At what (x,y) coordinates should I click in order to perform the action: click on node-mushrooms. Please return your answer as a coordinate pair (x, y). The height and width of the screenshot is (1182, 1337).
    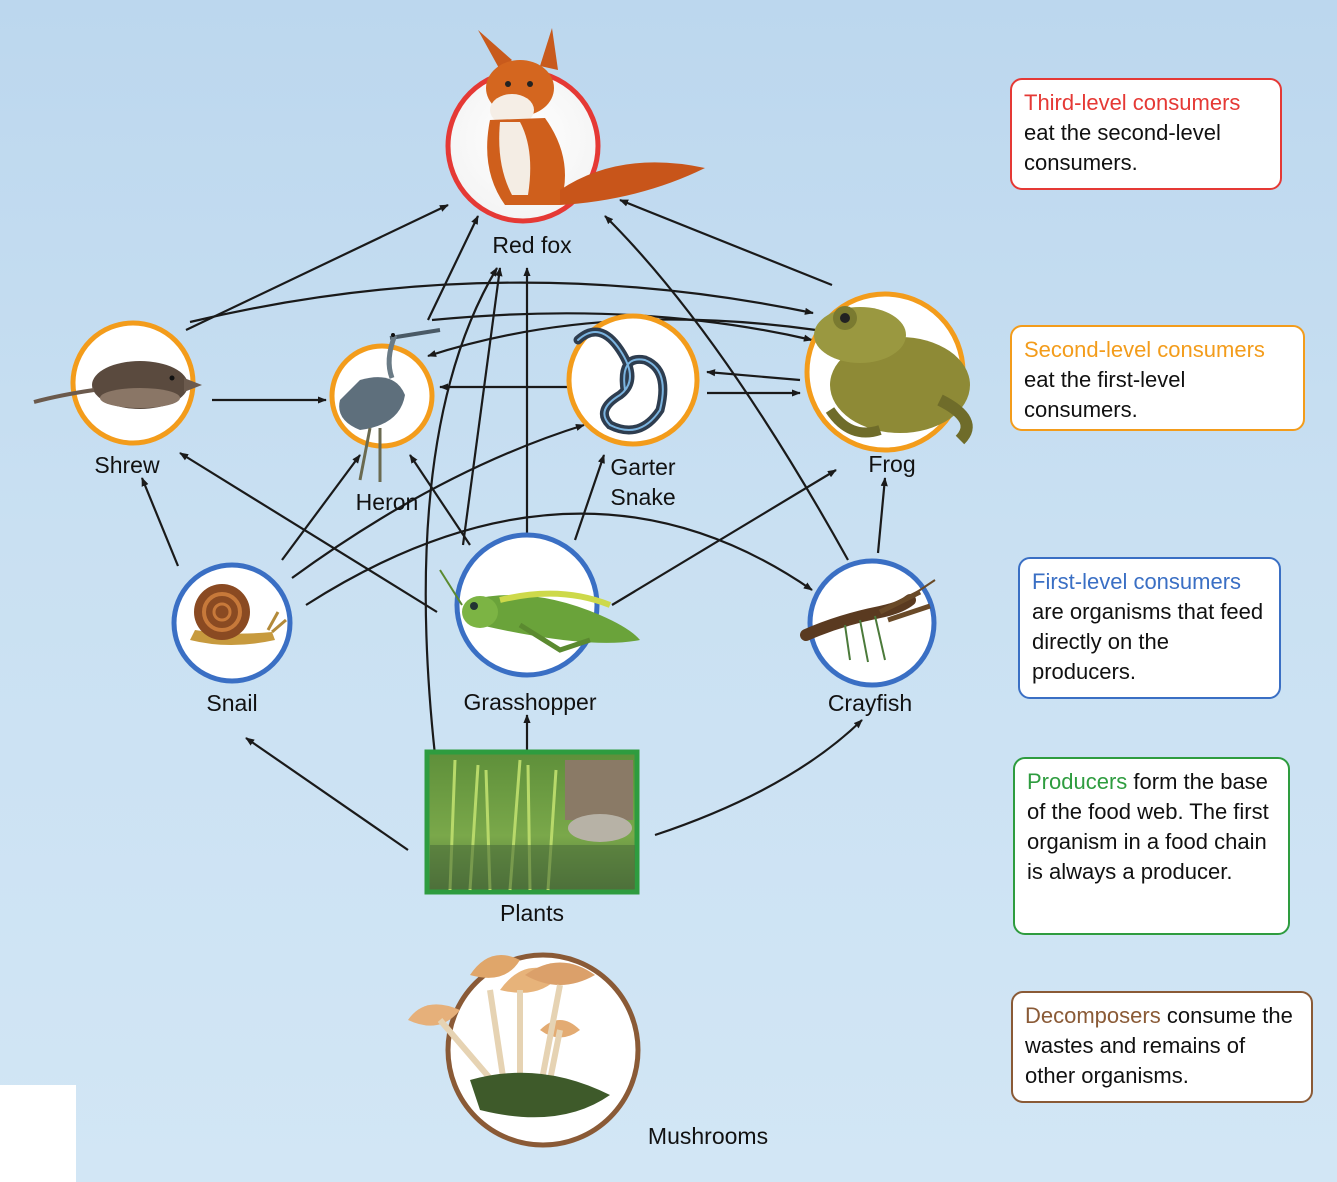
    Looking at the image, I should click on (524, 1050).